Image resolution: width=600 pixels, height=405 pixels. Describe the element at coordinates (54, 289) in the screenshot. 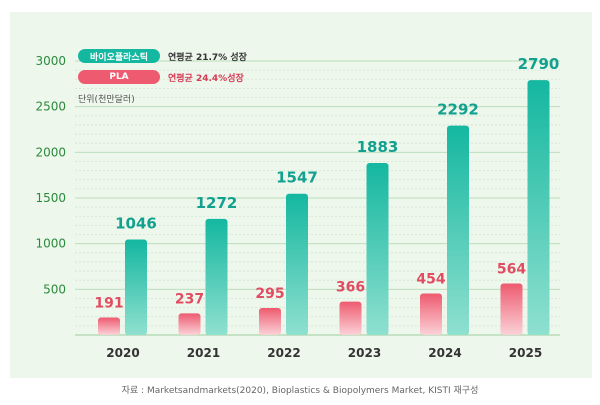

I see `y-tick-label: 500` at that location.